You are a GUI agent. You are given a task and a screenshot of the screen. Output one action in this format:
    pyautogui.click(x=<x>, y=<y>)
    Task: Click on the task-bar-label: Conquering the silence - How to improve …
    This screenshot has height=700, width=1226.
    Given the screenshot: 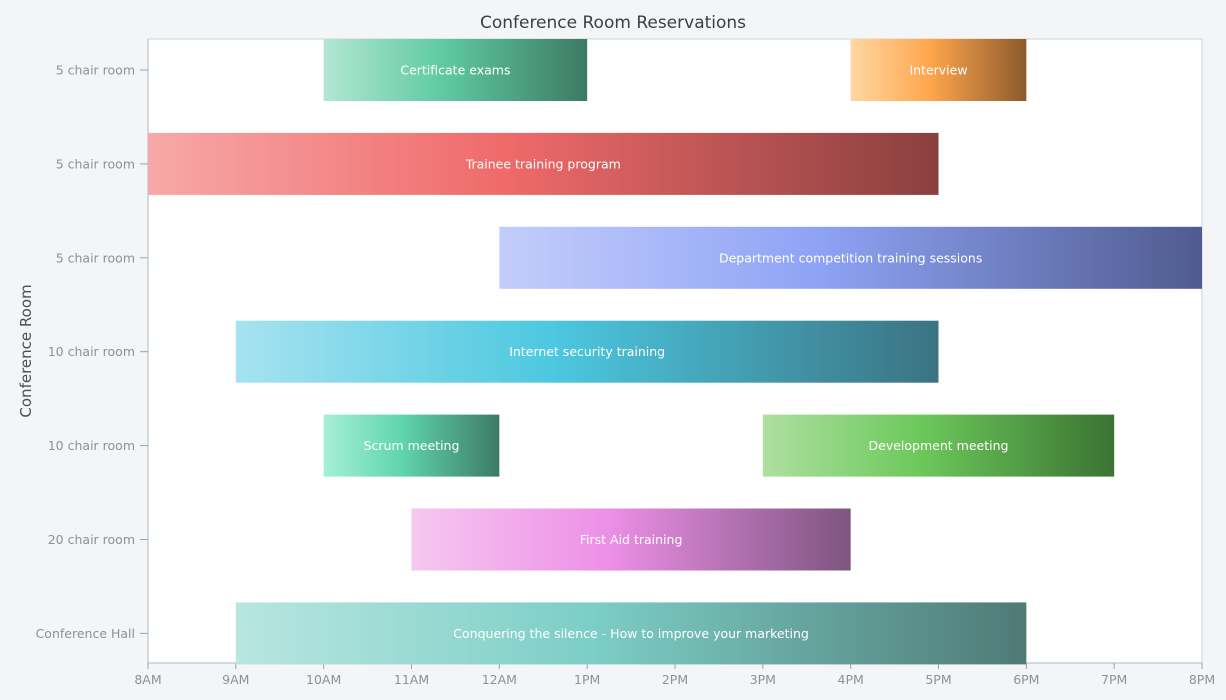 What is the action you would take?
    pyautogui.click(x=631, y=633)
    